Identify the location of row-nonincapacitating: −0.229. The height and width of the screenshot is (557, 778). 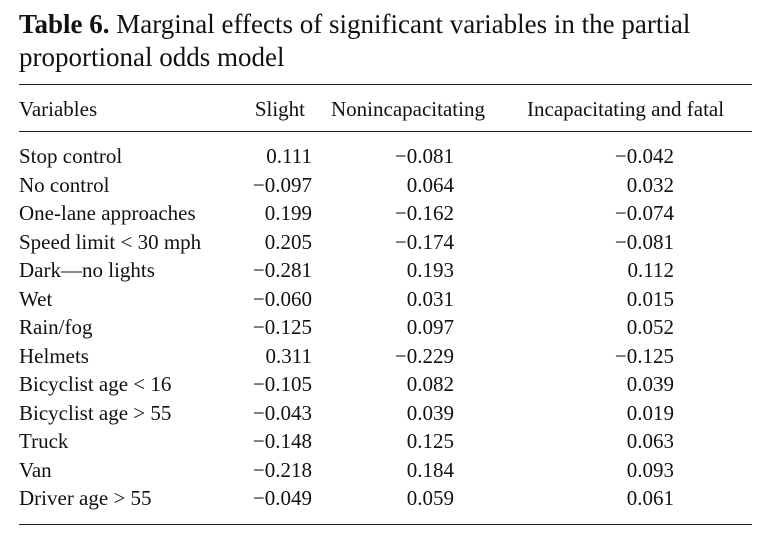
(424, 356).